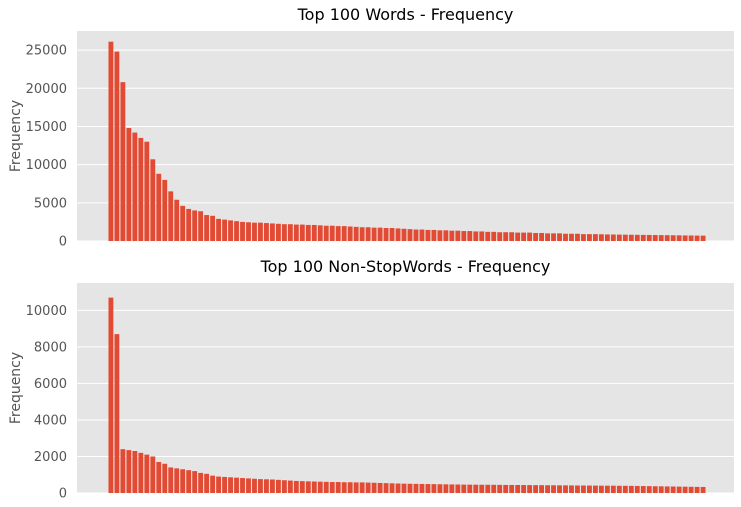 The width and height of the screenshot is (741, 507). I want to click on y-tick-labels-top-words: 0 5000 10000 15000 20000 25000, so click(46, 147).